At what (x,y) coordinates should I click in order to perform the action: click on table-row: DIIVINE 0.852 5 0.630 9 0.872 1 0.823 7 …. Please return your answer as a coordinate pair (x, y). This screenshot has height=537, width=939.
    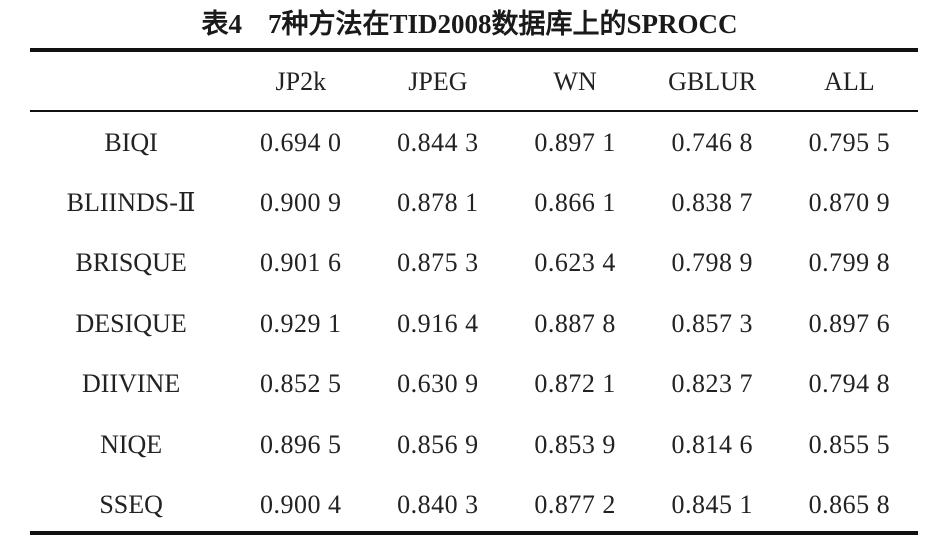
    Looking at the image, I should click on (474, 384).